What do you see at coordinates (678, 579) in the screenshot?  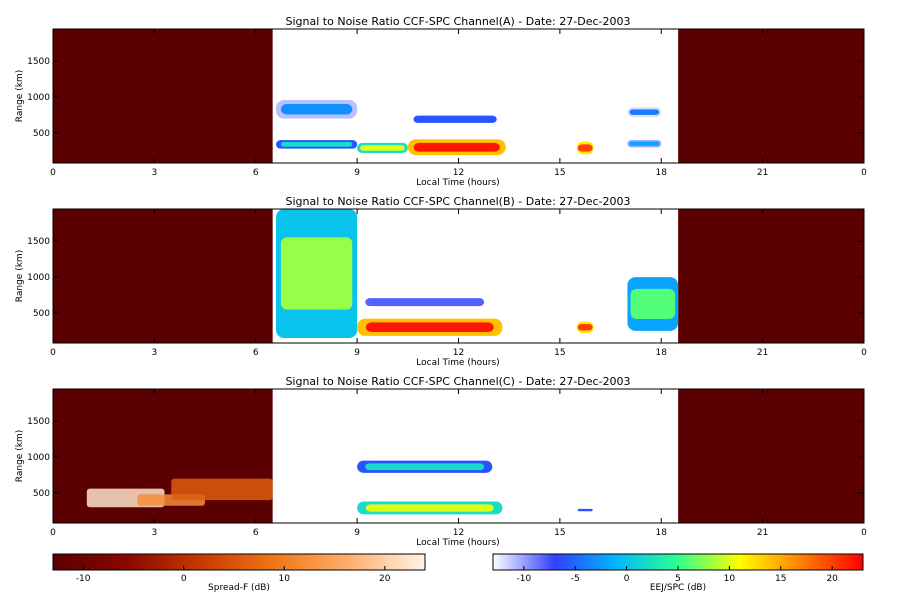 I see `colorbar-tick-label: 5` at bounding box center [678, 579].